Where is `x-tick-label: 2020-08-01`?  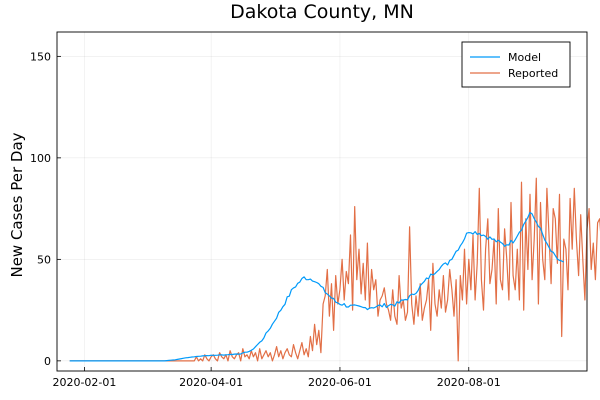
x-tick-label: 2020-08-01 is located at coordinates (469, 382).